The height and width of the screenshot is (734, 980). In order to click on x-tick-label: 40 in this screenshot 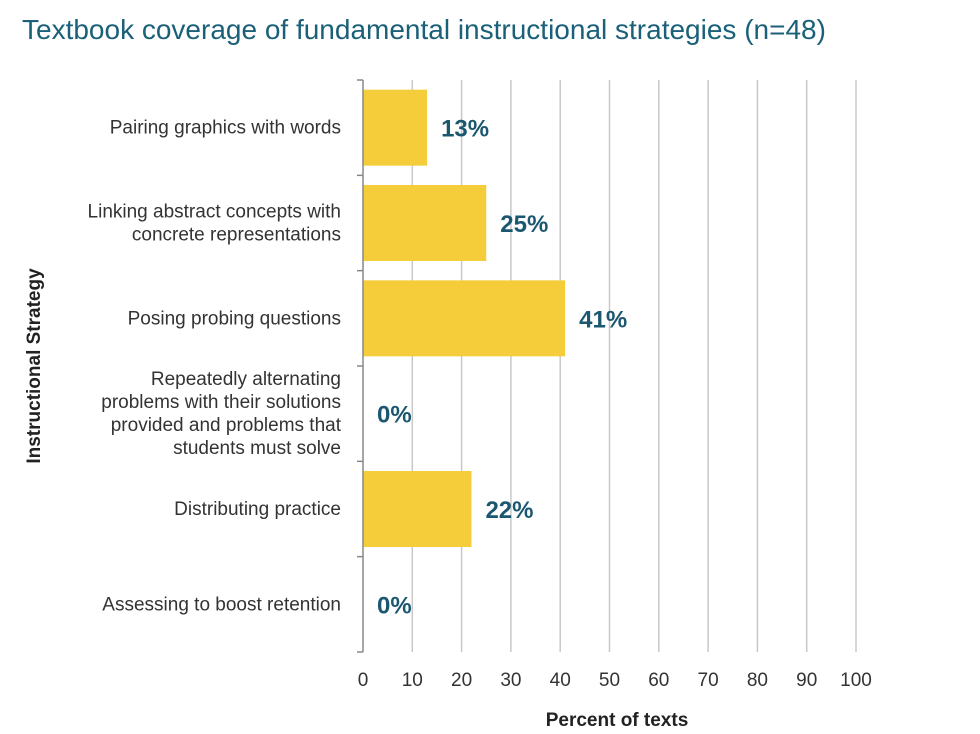, I will do `click(560, 680)`.